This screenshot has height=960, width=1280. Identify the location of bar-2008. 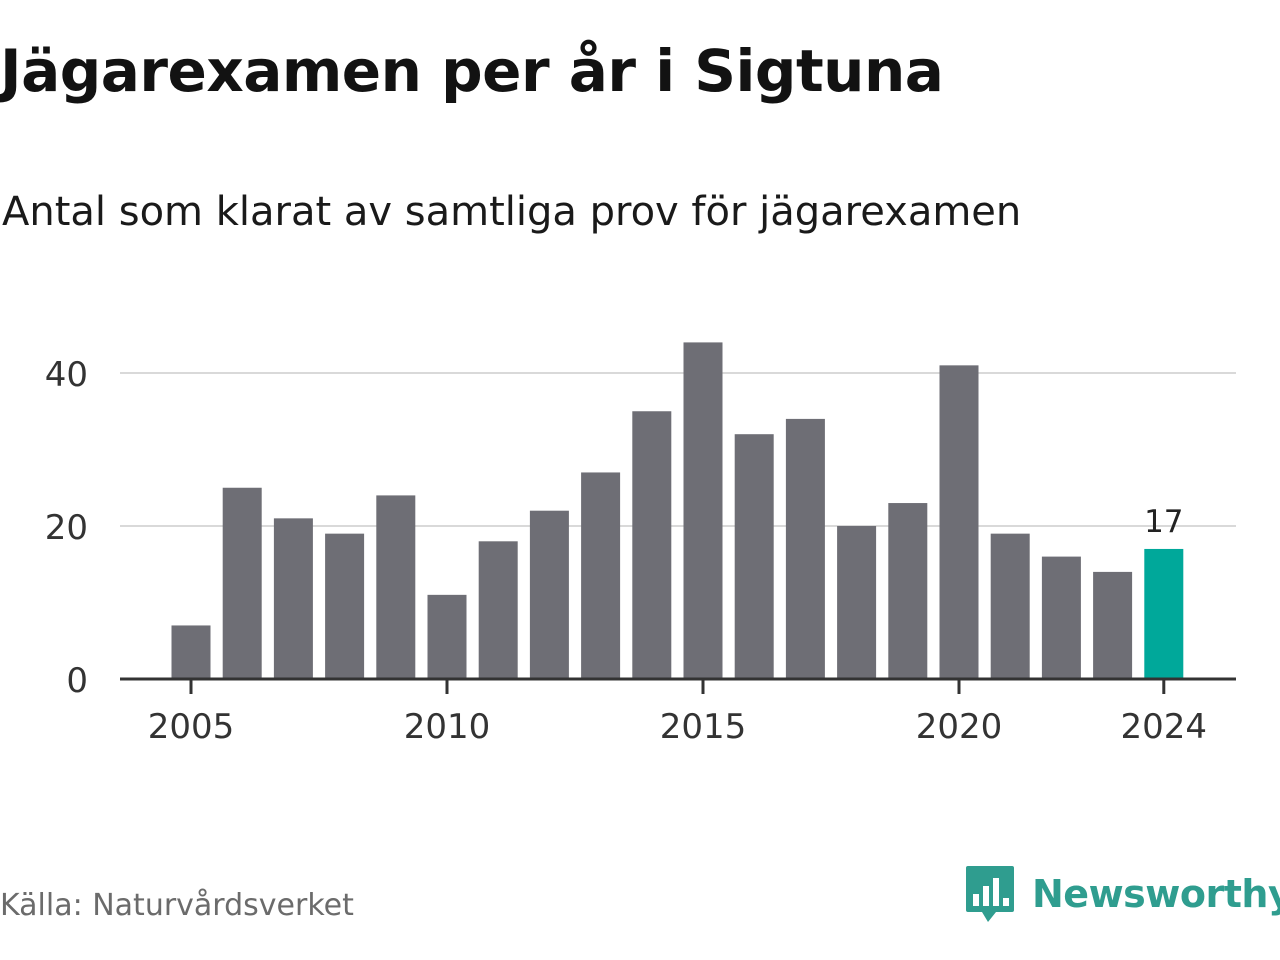
(345, 606).